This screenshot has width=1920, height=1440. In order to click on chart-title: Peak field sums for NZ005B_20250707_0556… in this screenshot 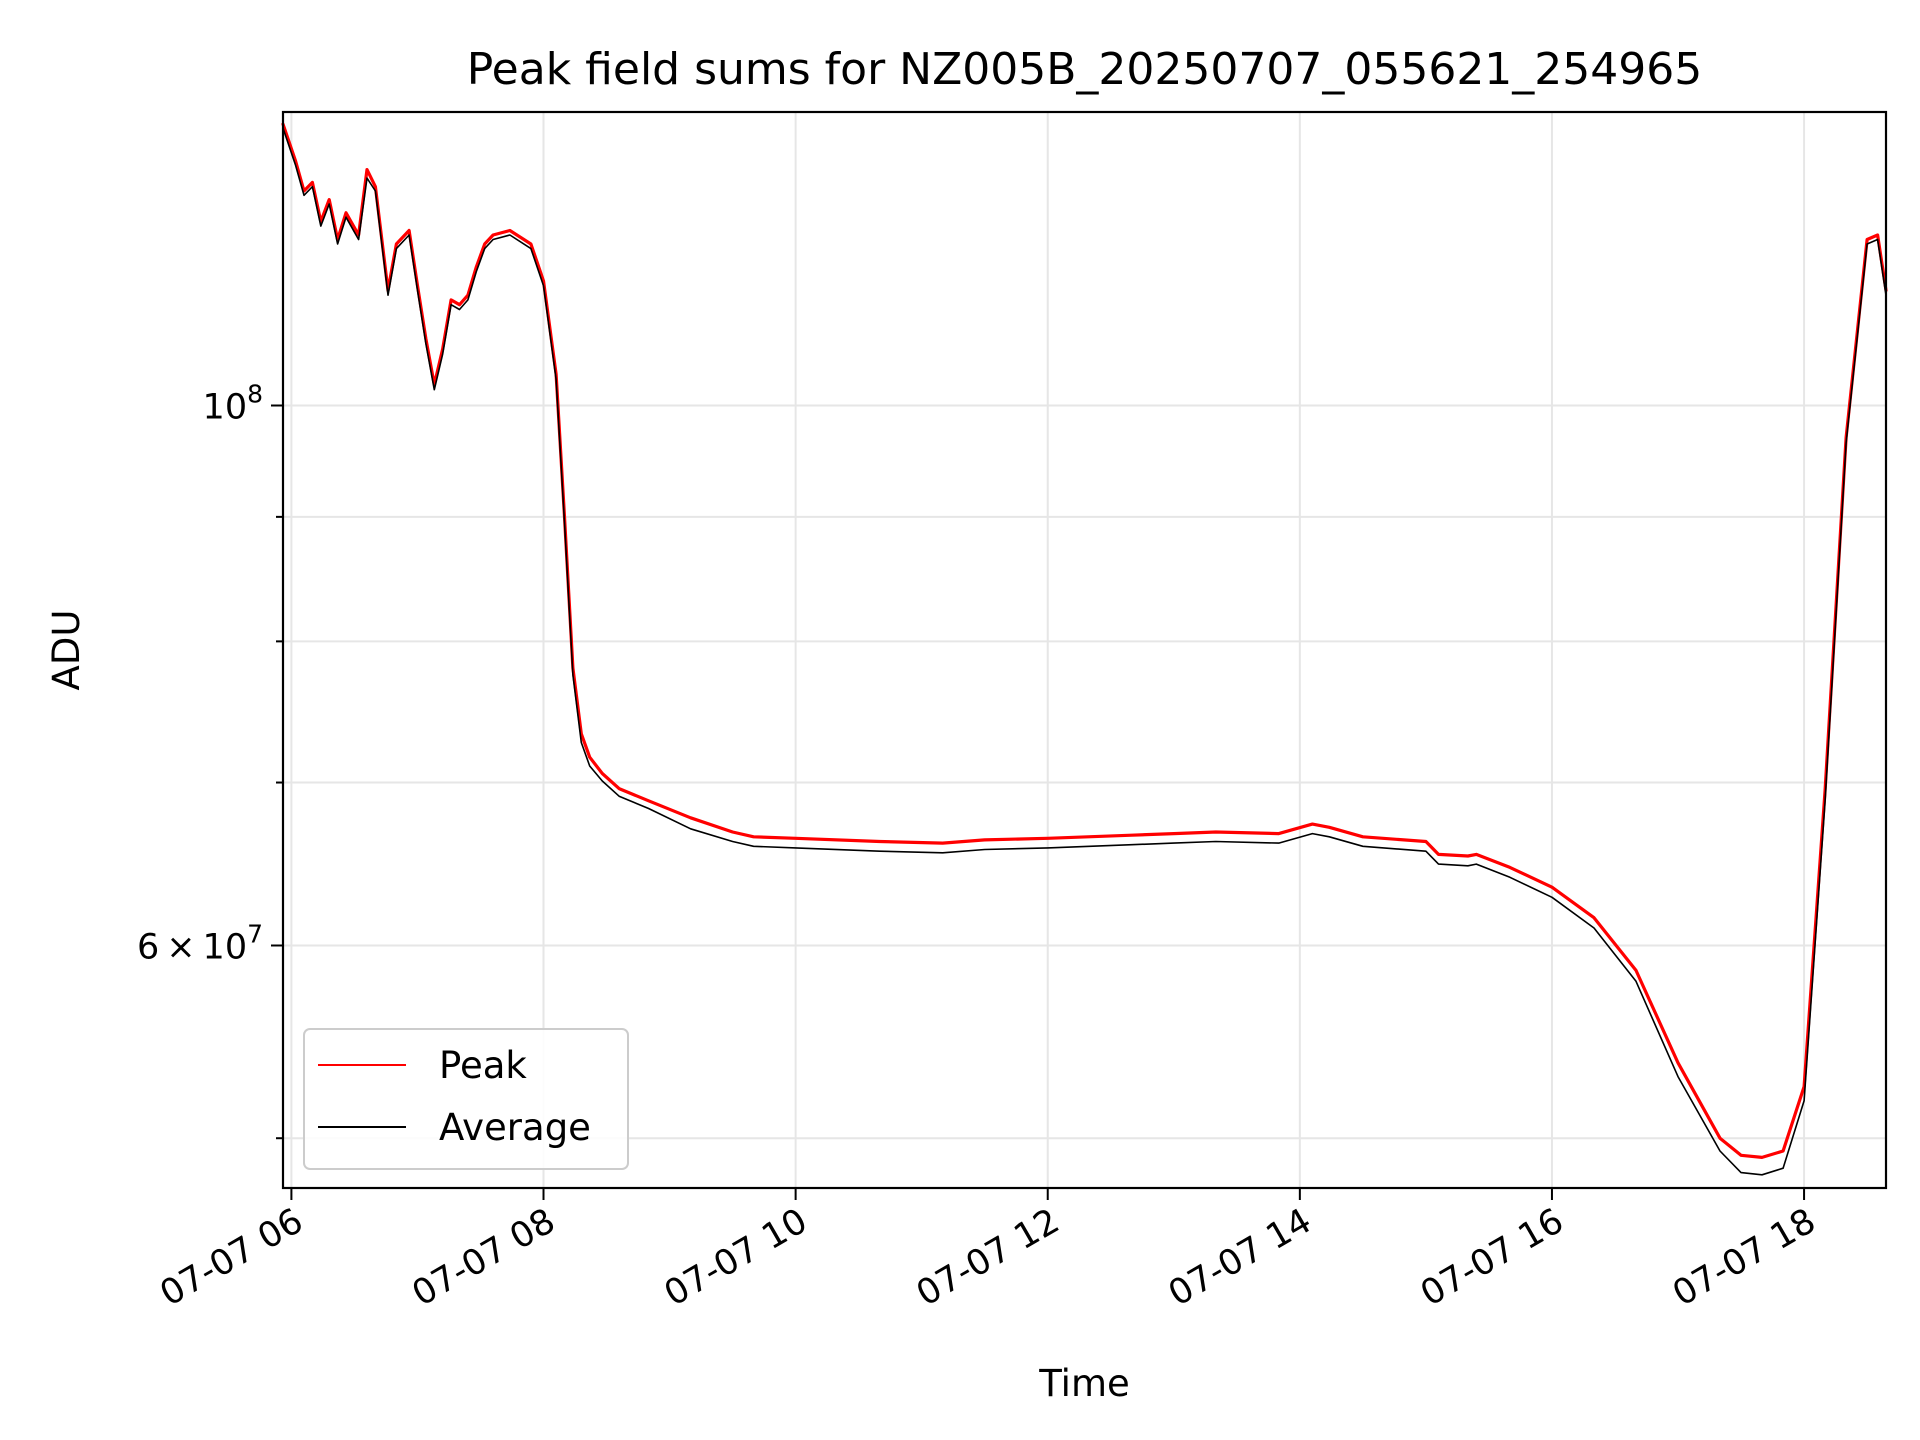, I will do `click(1085, 69)`.